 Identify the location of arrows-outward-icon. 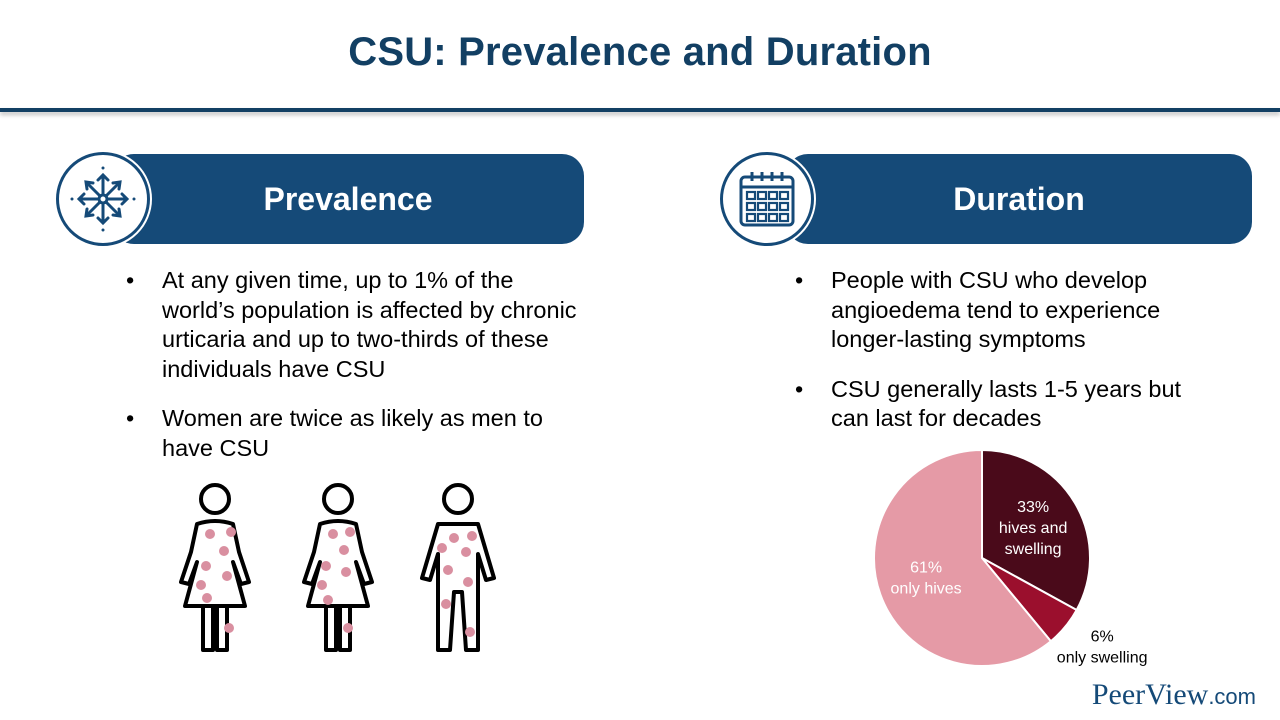
(103, 199).